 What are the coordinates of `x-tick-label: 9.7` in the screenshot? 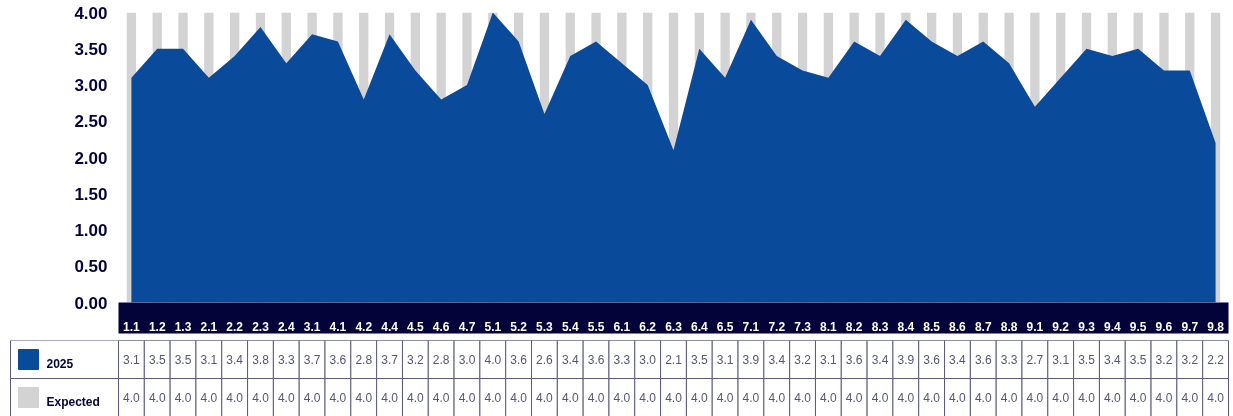 It's located at (1190, 326).